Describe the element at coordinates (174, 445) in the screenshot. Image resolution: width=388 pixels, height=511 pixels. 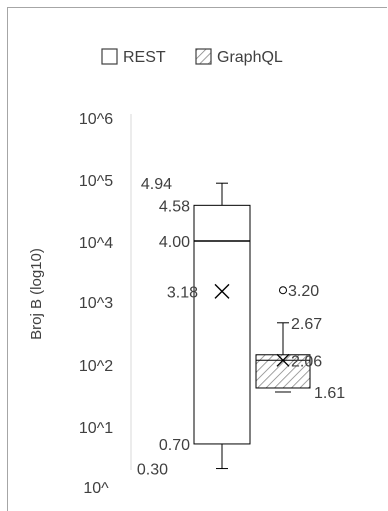
I see `rest-data-label: 0.70` at that location.